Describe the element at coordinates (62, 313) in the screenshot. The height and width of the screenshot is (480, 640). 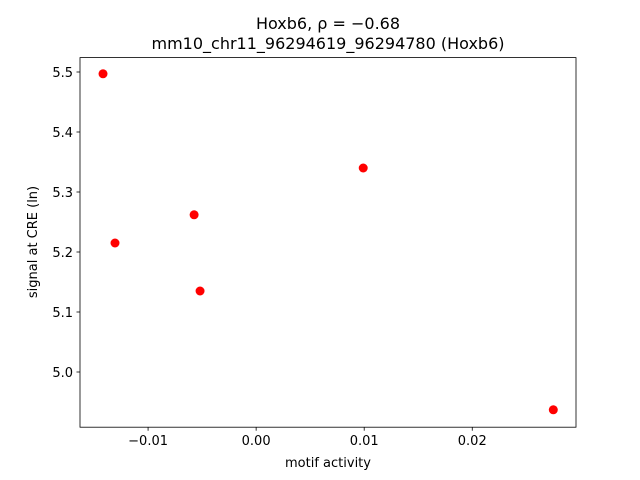
I see `y-tick-label: 5.1` at that location.